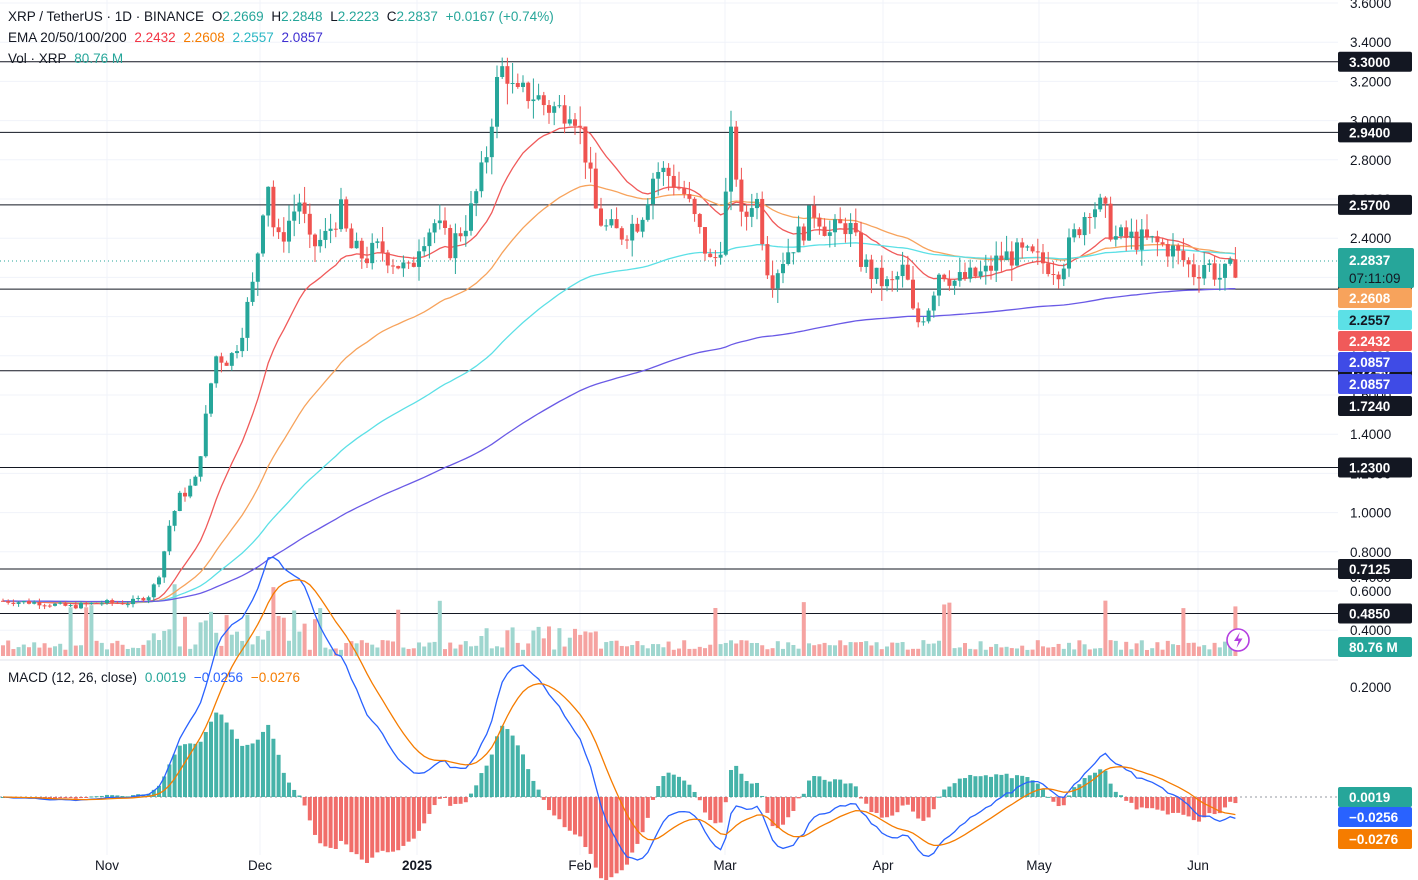  Describe the element at coordinates (1370, 630) in the screenshot. I see `price-tick-label: 0.4000` at that location.